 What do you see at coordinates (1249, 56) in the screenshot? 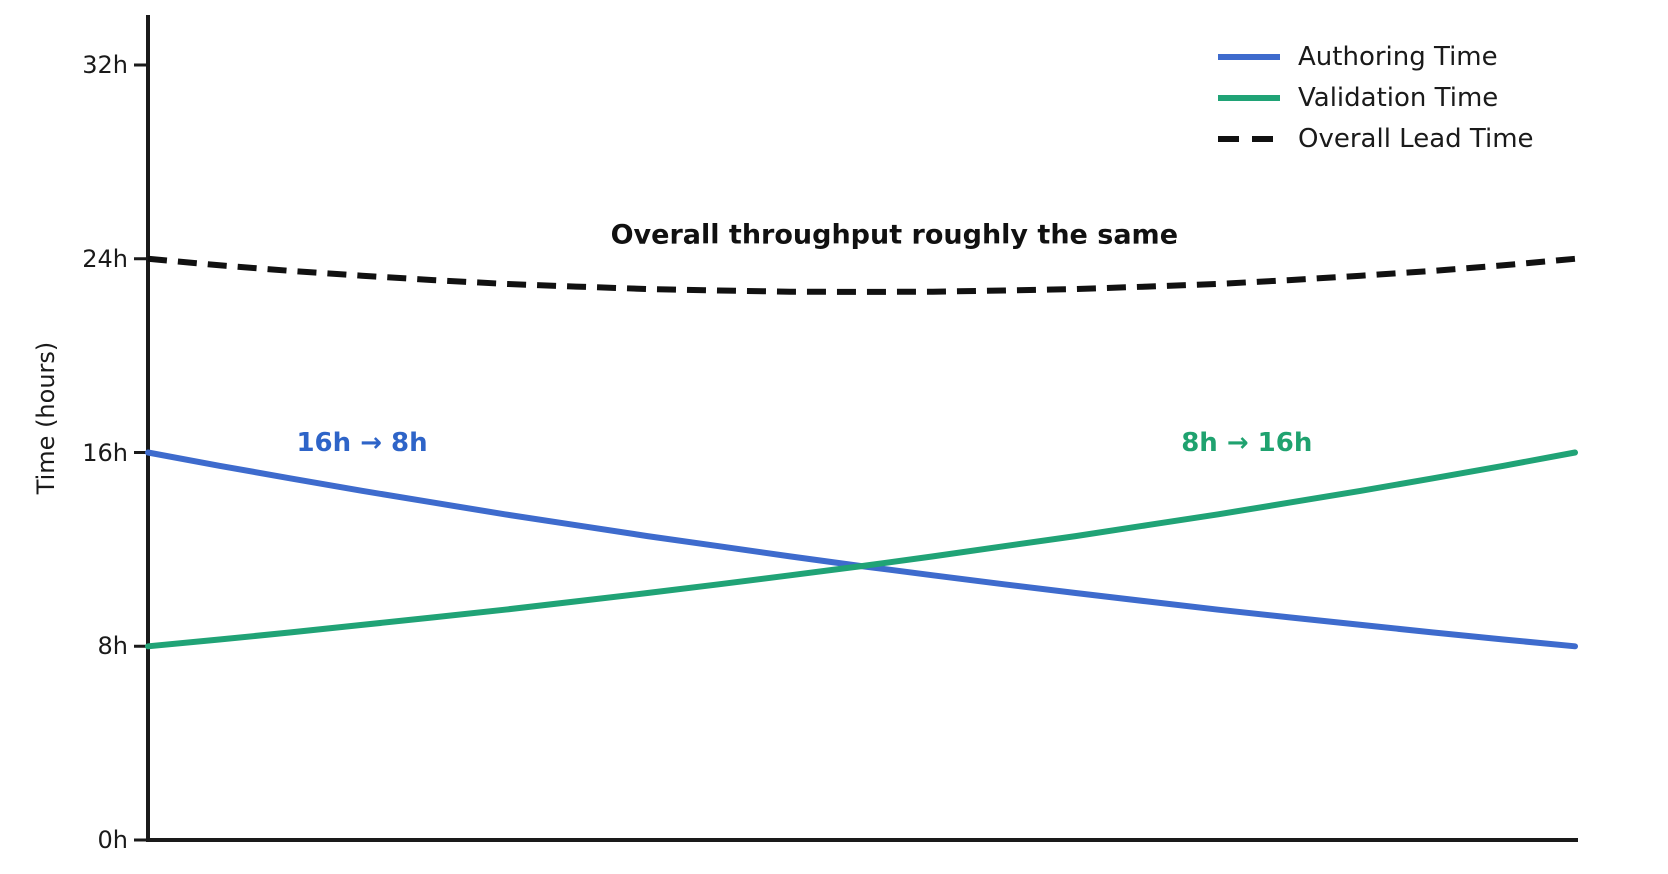
I see `legend-swatch-authoring-time` at bounding box center [1249, 56].